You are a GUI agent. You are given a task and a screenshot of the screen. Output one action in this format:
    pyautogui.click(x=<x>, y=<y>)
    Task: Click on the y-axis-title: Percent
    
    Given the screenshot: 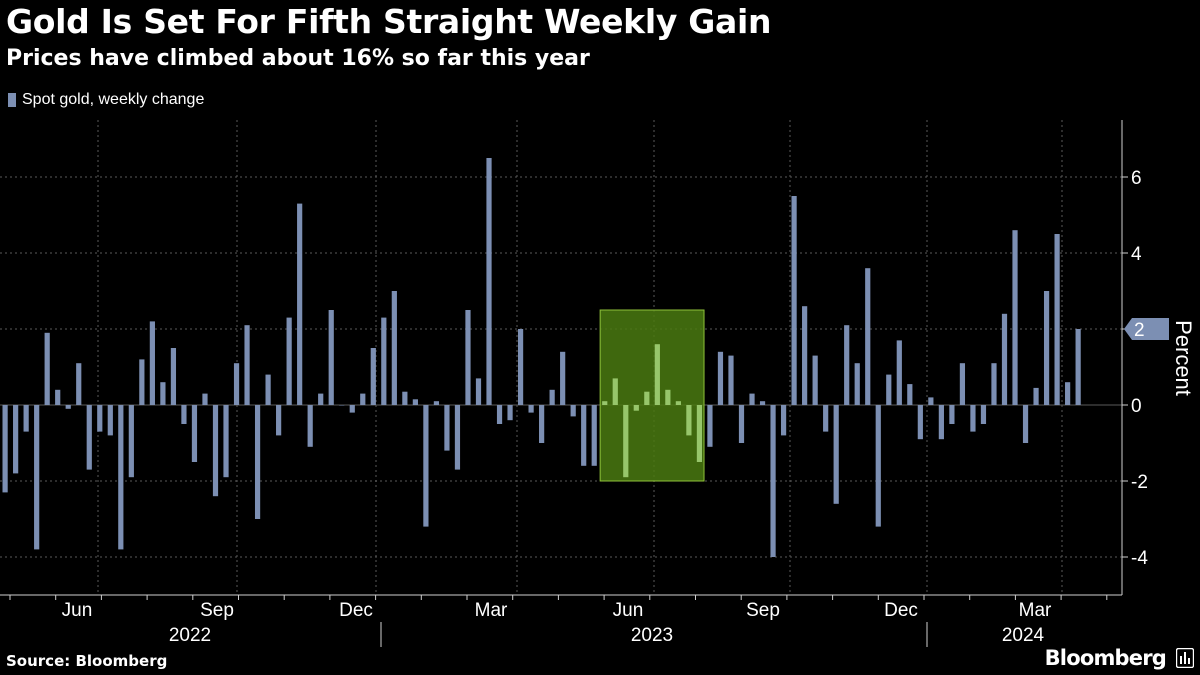 What is the action you would take?
    pyautogui.click(x=1183, y=358)
    